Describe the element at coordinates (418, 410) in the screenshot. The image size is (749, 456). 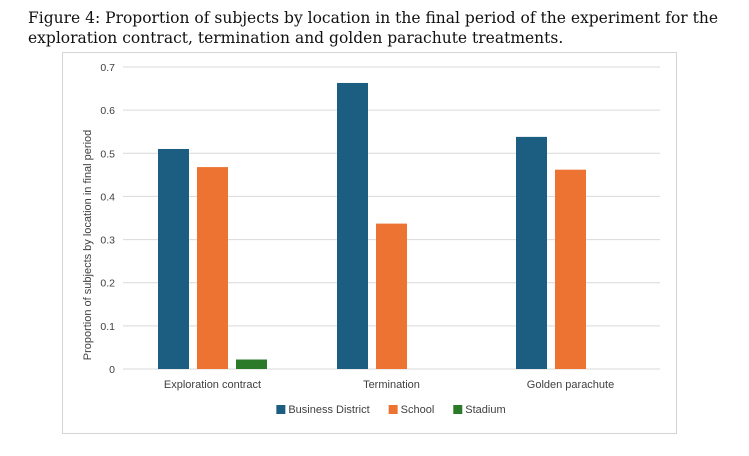
I see `legend-label: School` at that location.